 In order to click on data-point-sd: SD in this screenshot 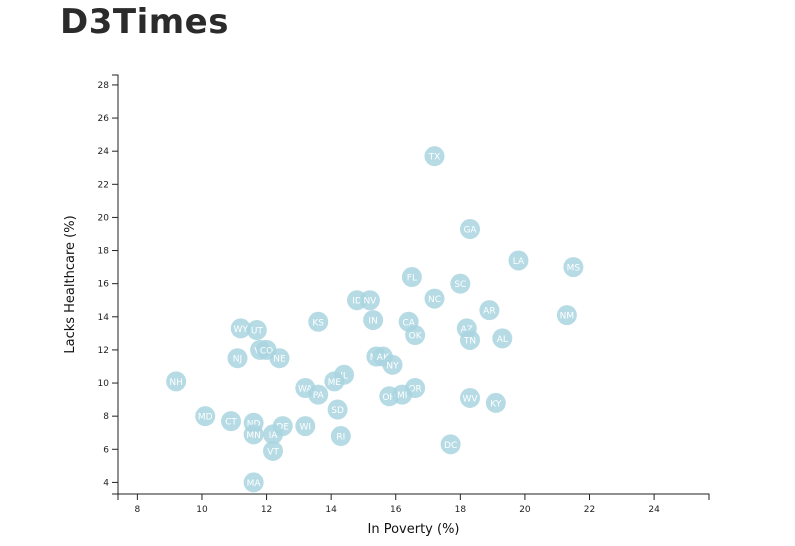, I will do `click(337, 409)`.